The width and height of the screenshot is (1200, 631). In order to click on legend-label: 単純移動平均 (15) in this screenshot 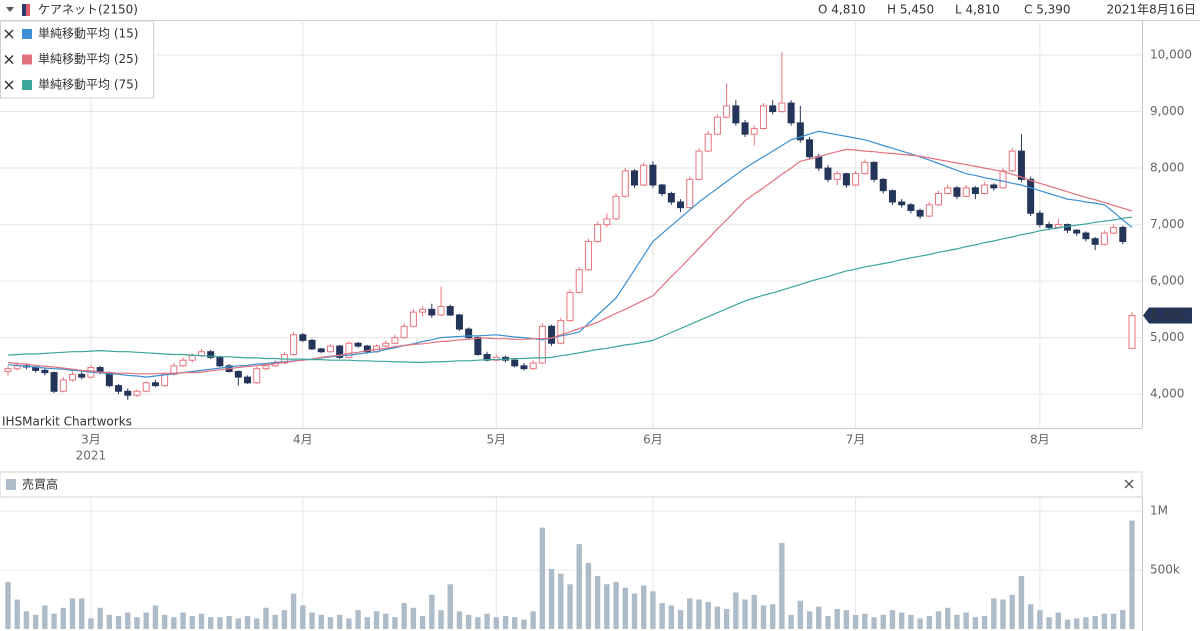, I will do `click(88, 34)`.